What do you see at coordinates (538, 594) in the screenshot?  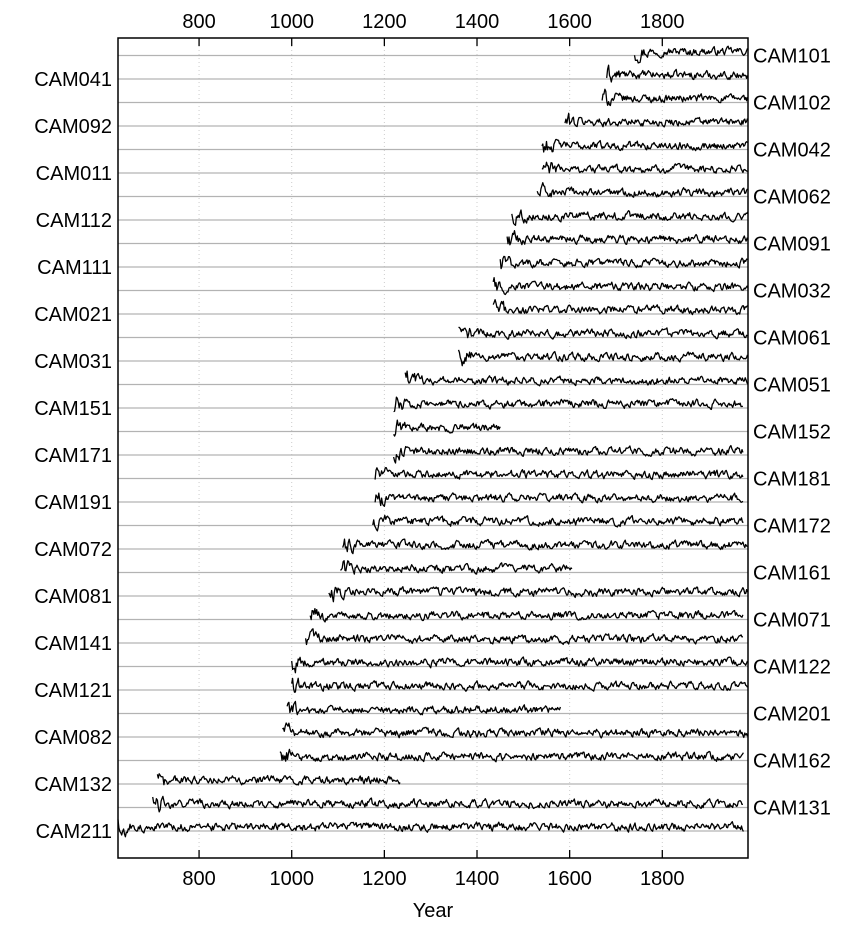 I see `series-line-cam081` at bounding box center [538, 594].